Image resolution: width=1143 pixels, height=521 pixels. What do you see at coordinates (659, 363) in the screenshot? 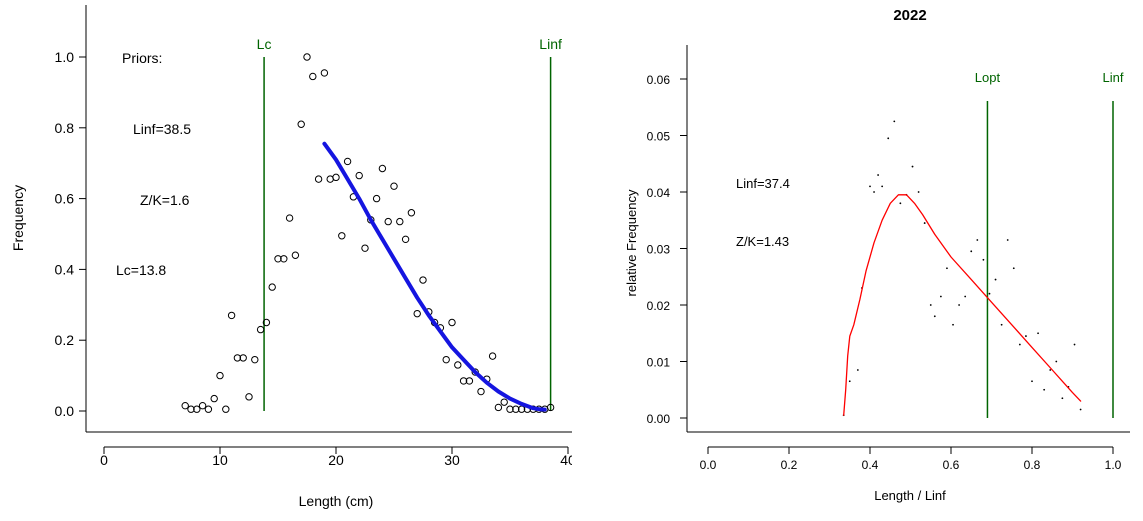
I see `right-y-tick-label: 0.01` at bounding box center [659, 363].